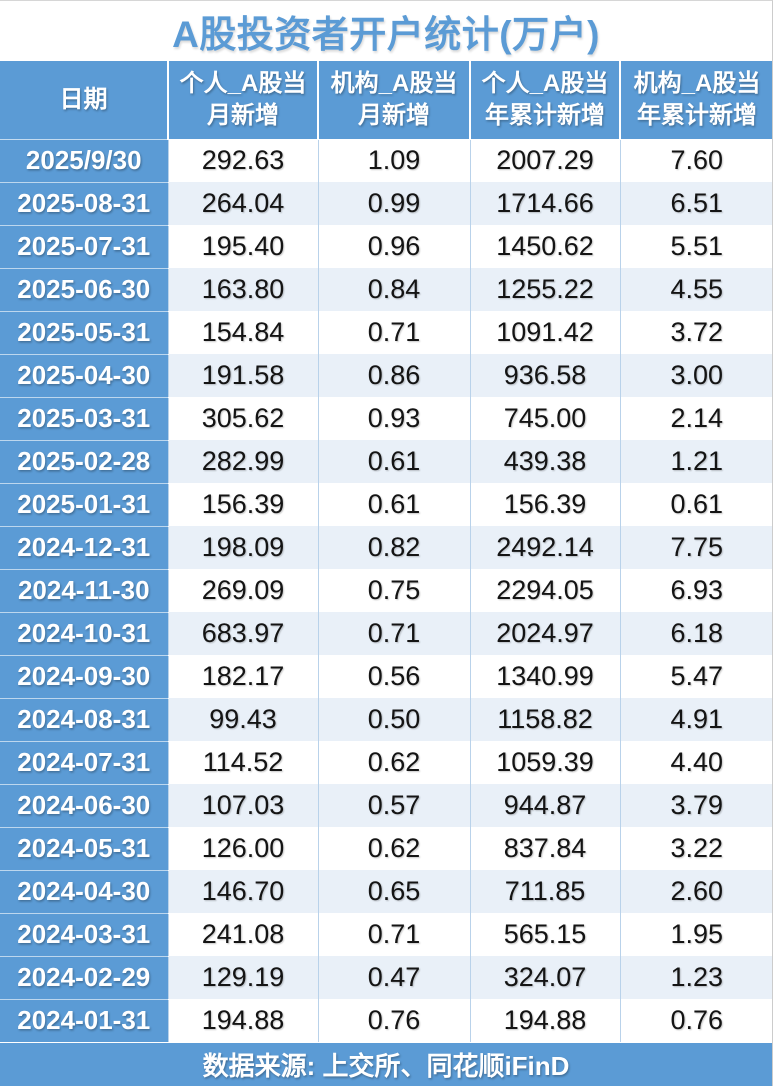 The height and width of the screenshot is (1086, 773). What do you see at coordinates (393, 1020) in the screenshot?
I see `institution-monthly-cell: 0.76` at bounding box center [393, 1020].